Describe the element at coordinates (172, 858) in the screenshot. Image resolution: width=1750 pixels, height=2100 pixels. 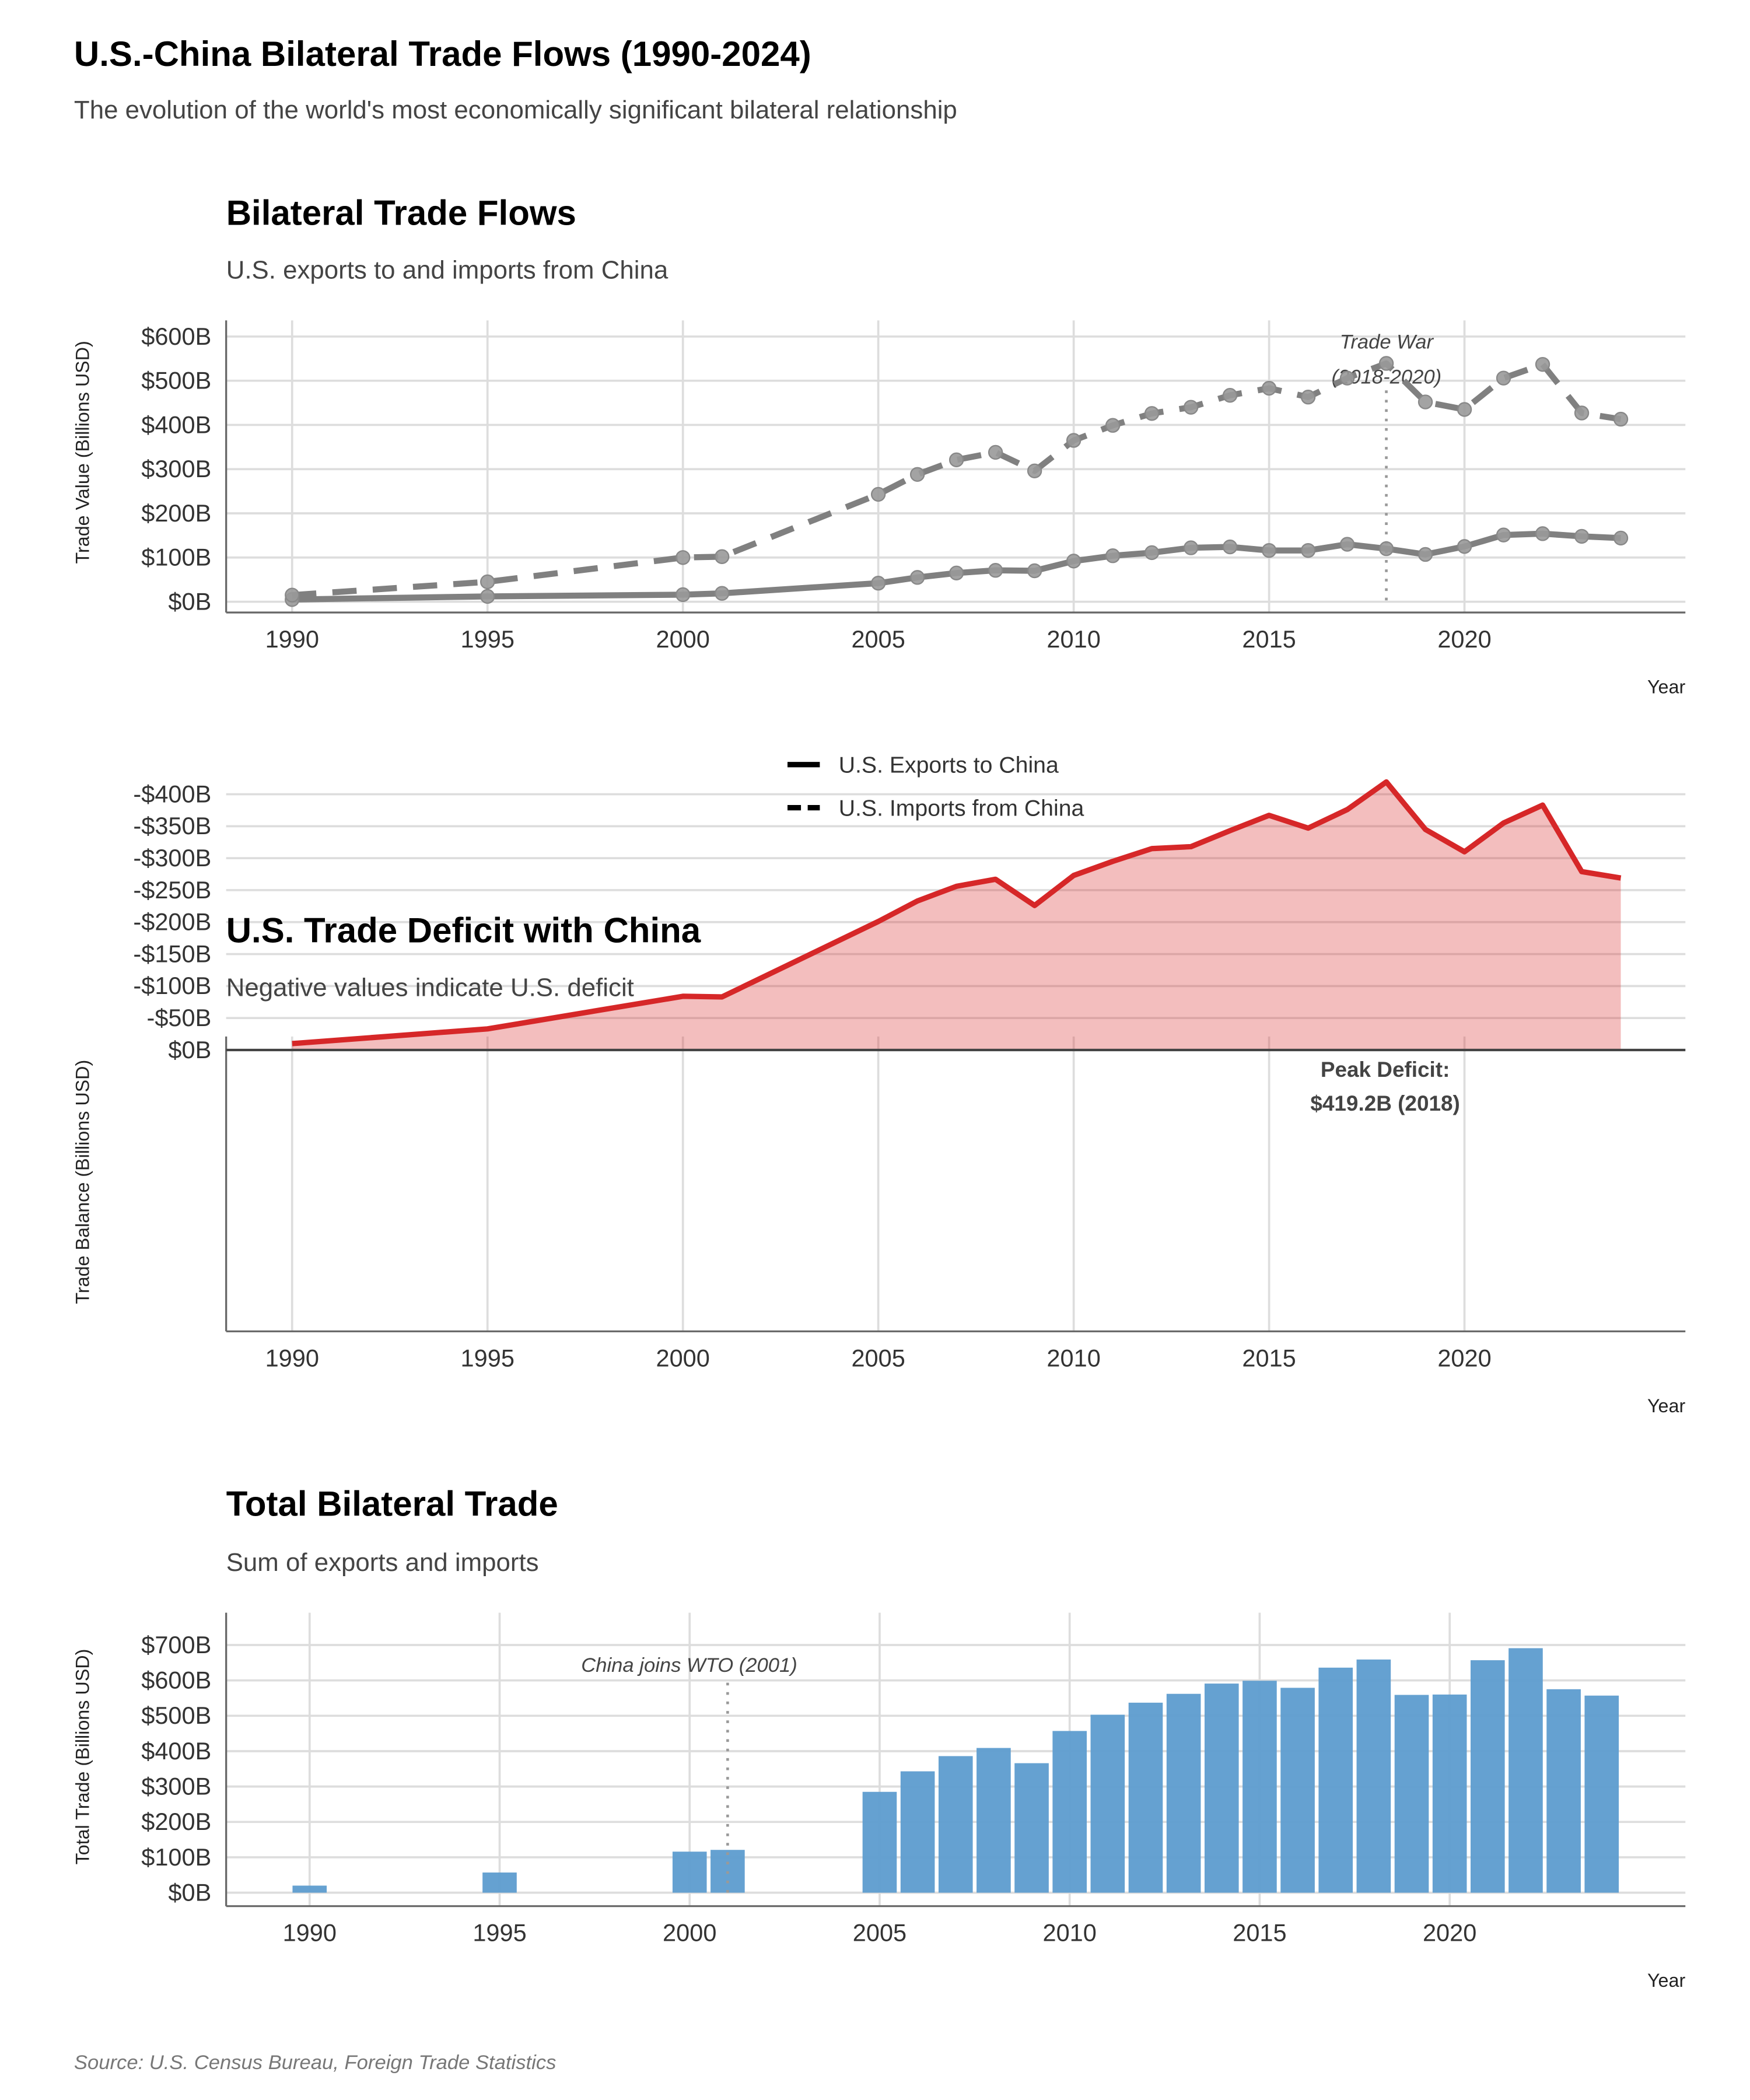
I see `y-tick-label: -$300B` at that location.